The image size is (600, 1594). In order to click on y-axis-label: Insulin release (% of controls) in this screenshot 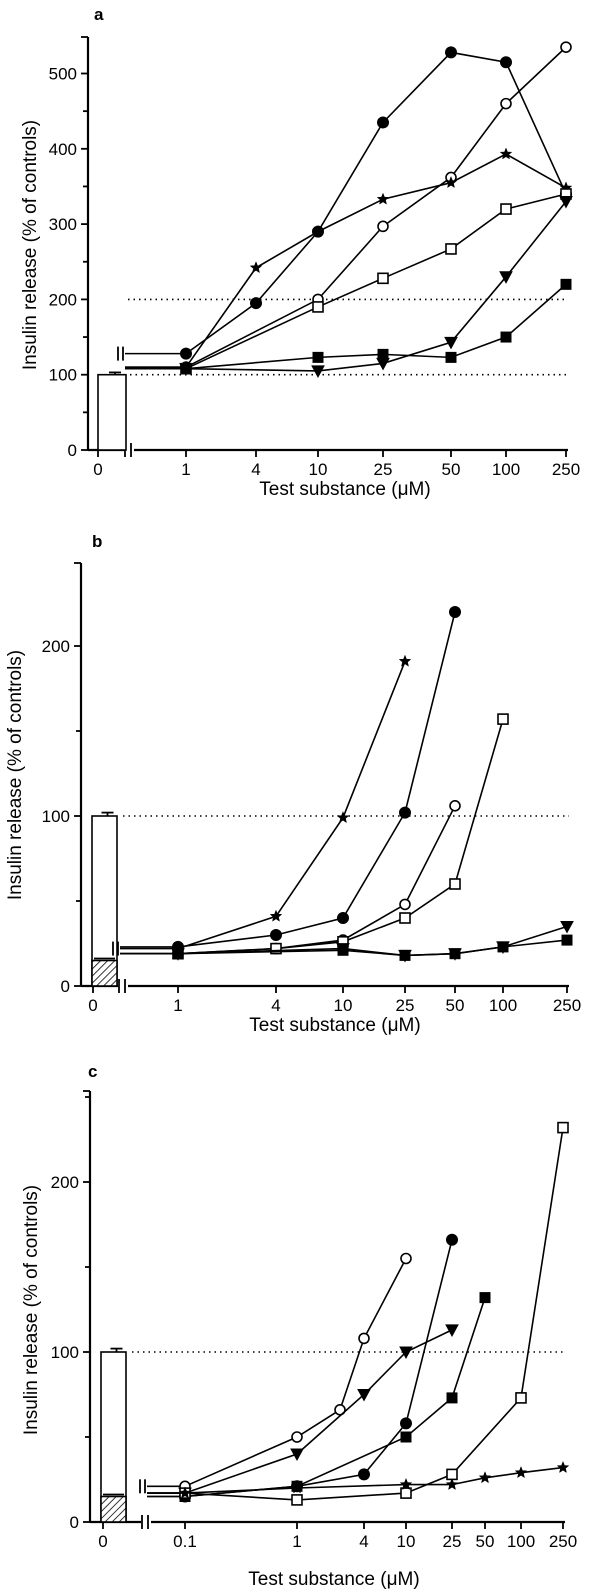, I will do `click(15, 775)`.